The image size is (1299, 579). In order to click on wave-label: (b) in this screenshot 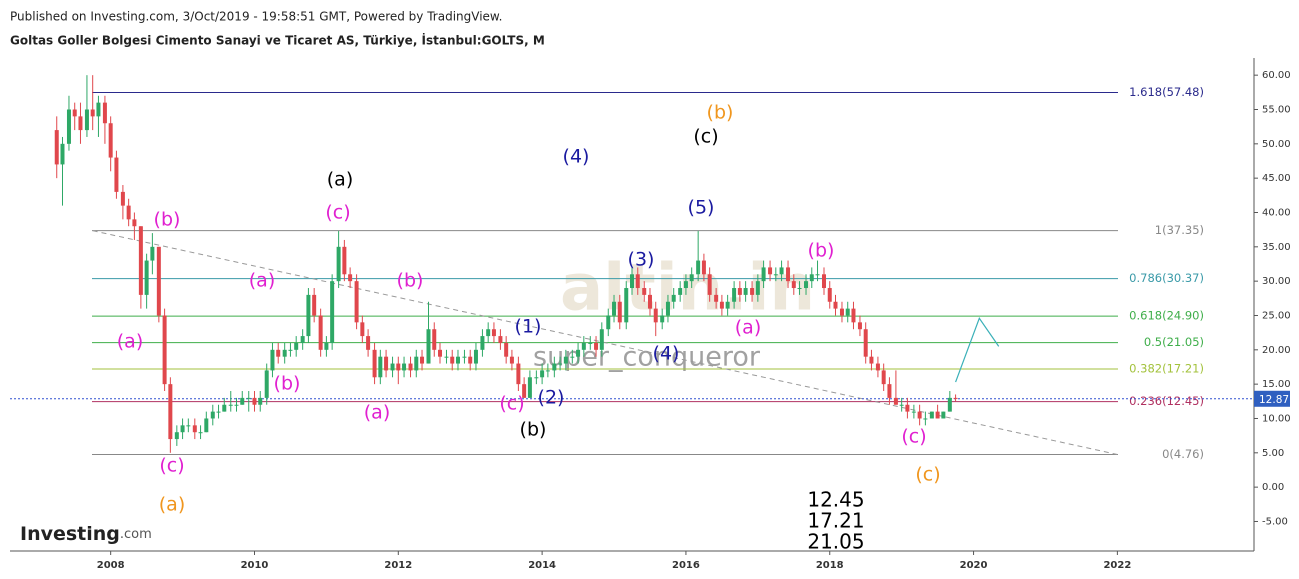, I will do `click(167, 220)`.